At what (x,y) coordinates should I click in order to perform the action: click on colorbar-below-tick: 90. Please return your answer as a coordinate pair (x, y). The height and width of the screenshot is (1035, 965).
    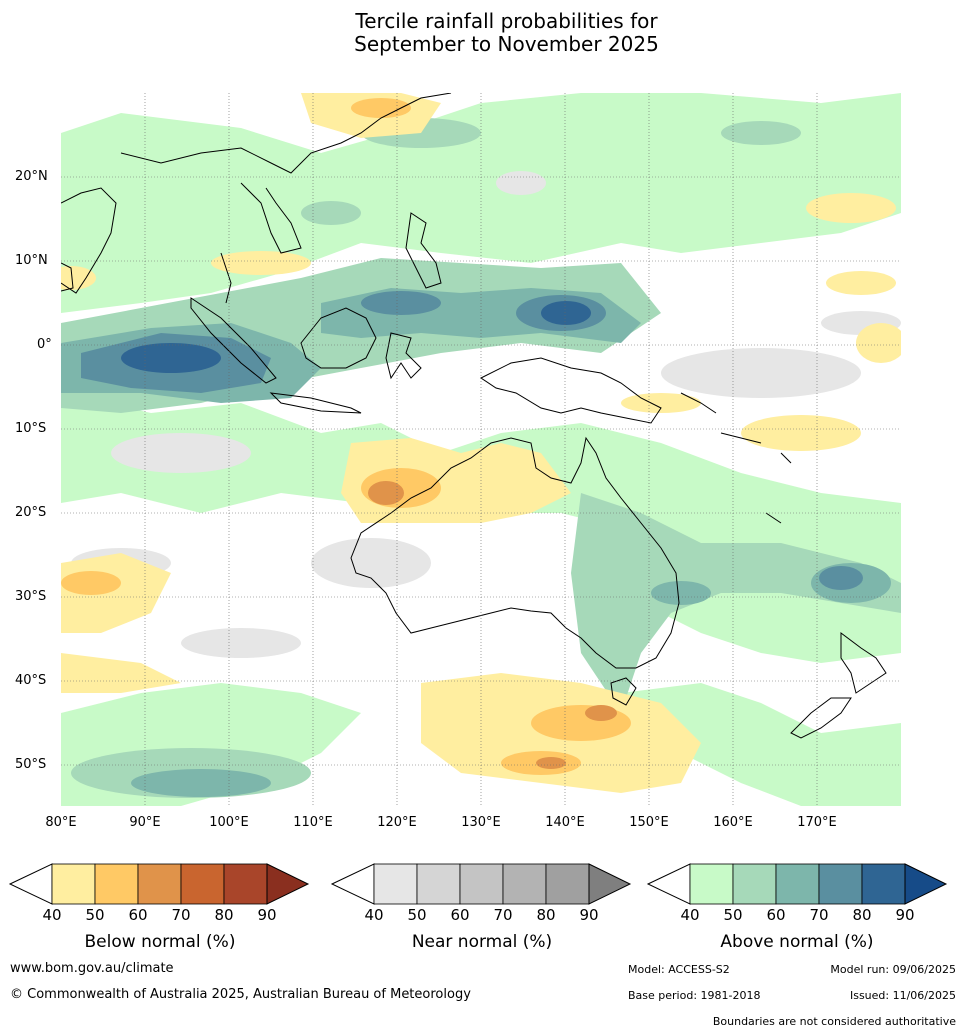
    Looking at the image, I should click on (267, 915).